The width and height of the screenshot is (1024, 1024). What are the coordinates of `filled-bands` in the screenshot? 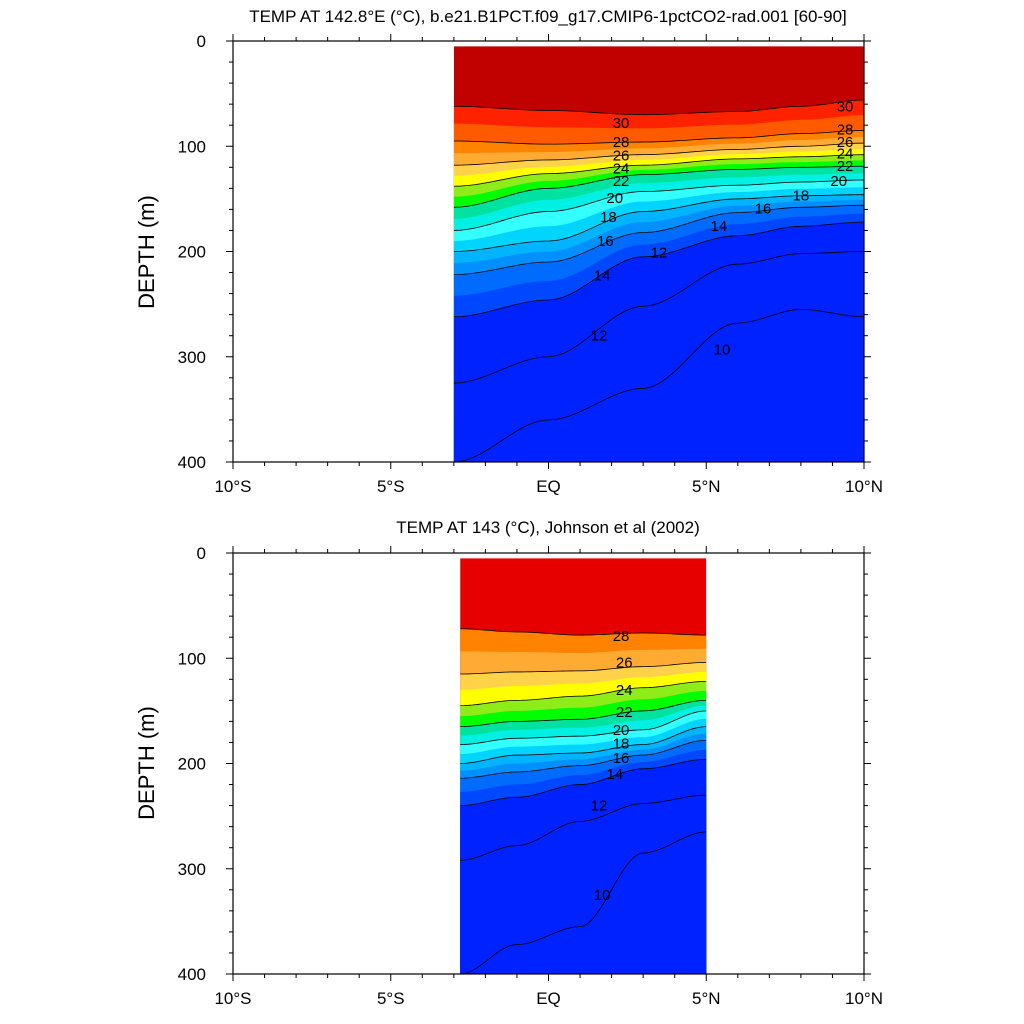 It's located at (583, 766).